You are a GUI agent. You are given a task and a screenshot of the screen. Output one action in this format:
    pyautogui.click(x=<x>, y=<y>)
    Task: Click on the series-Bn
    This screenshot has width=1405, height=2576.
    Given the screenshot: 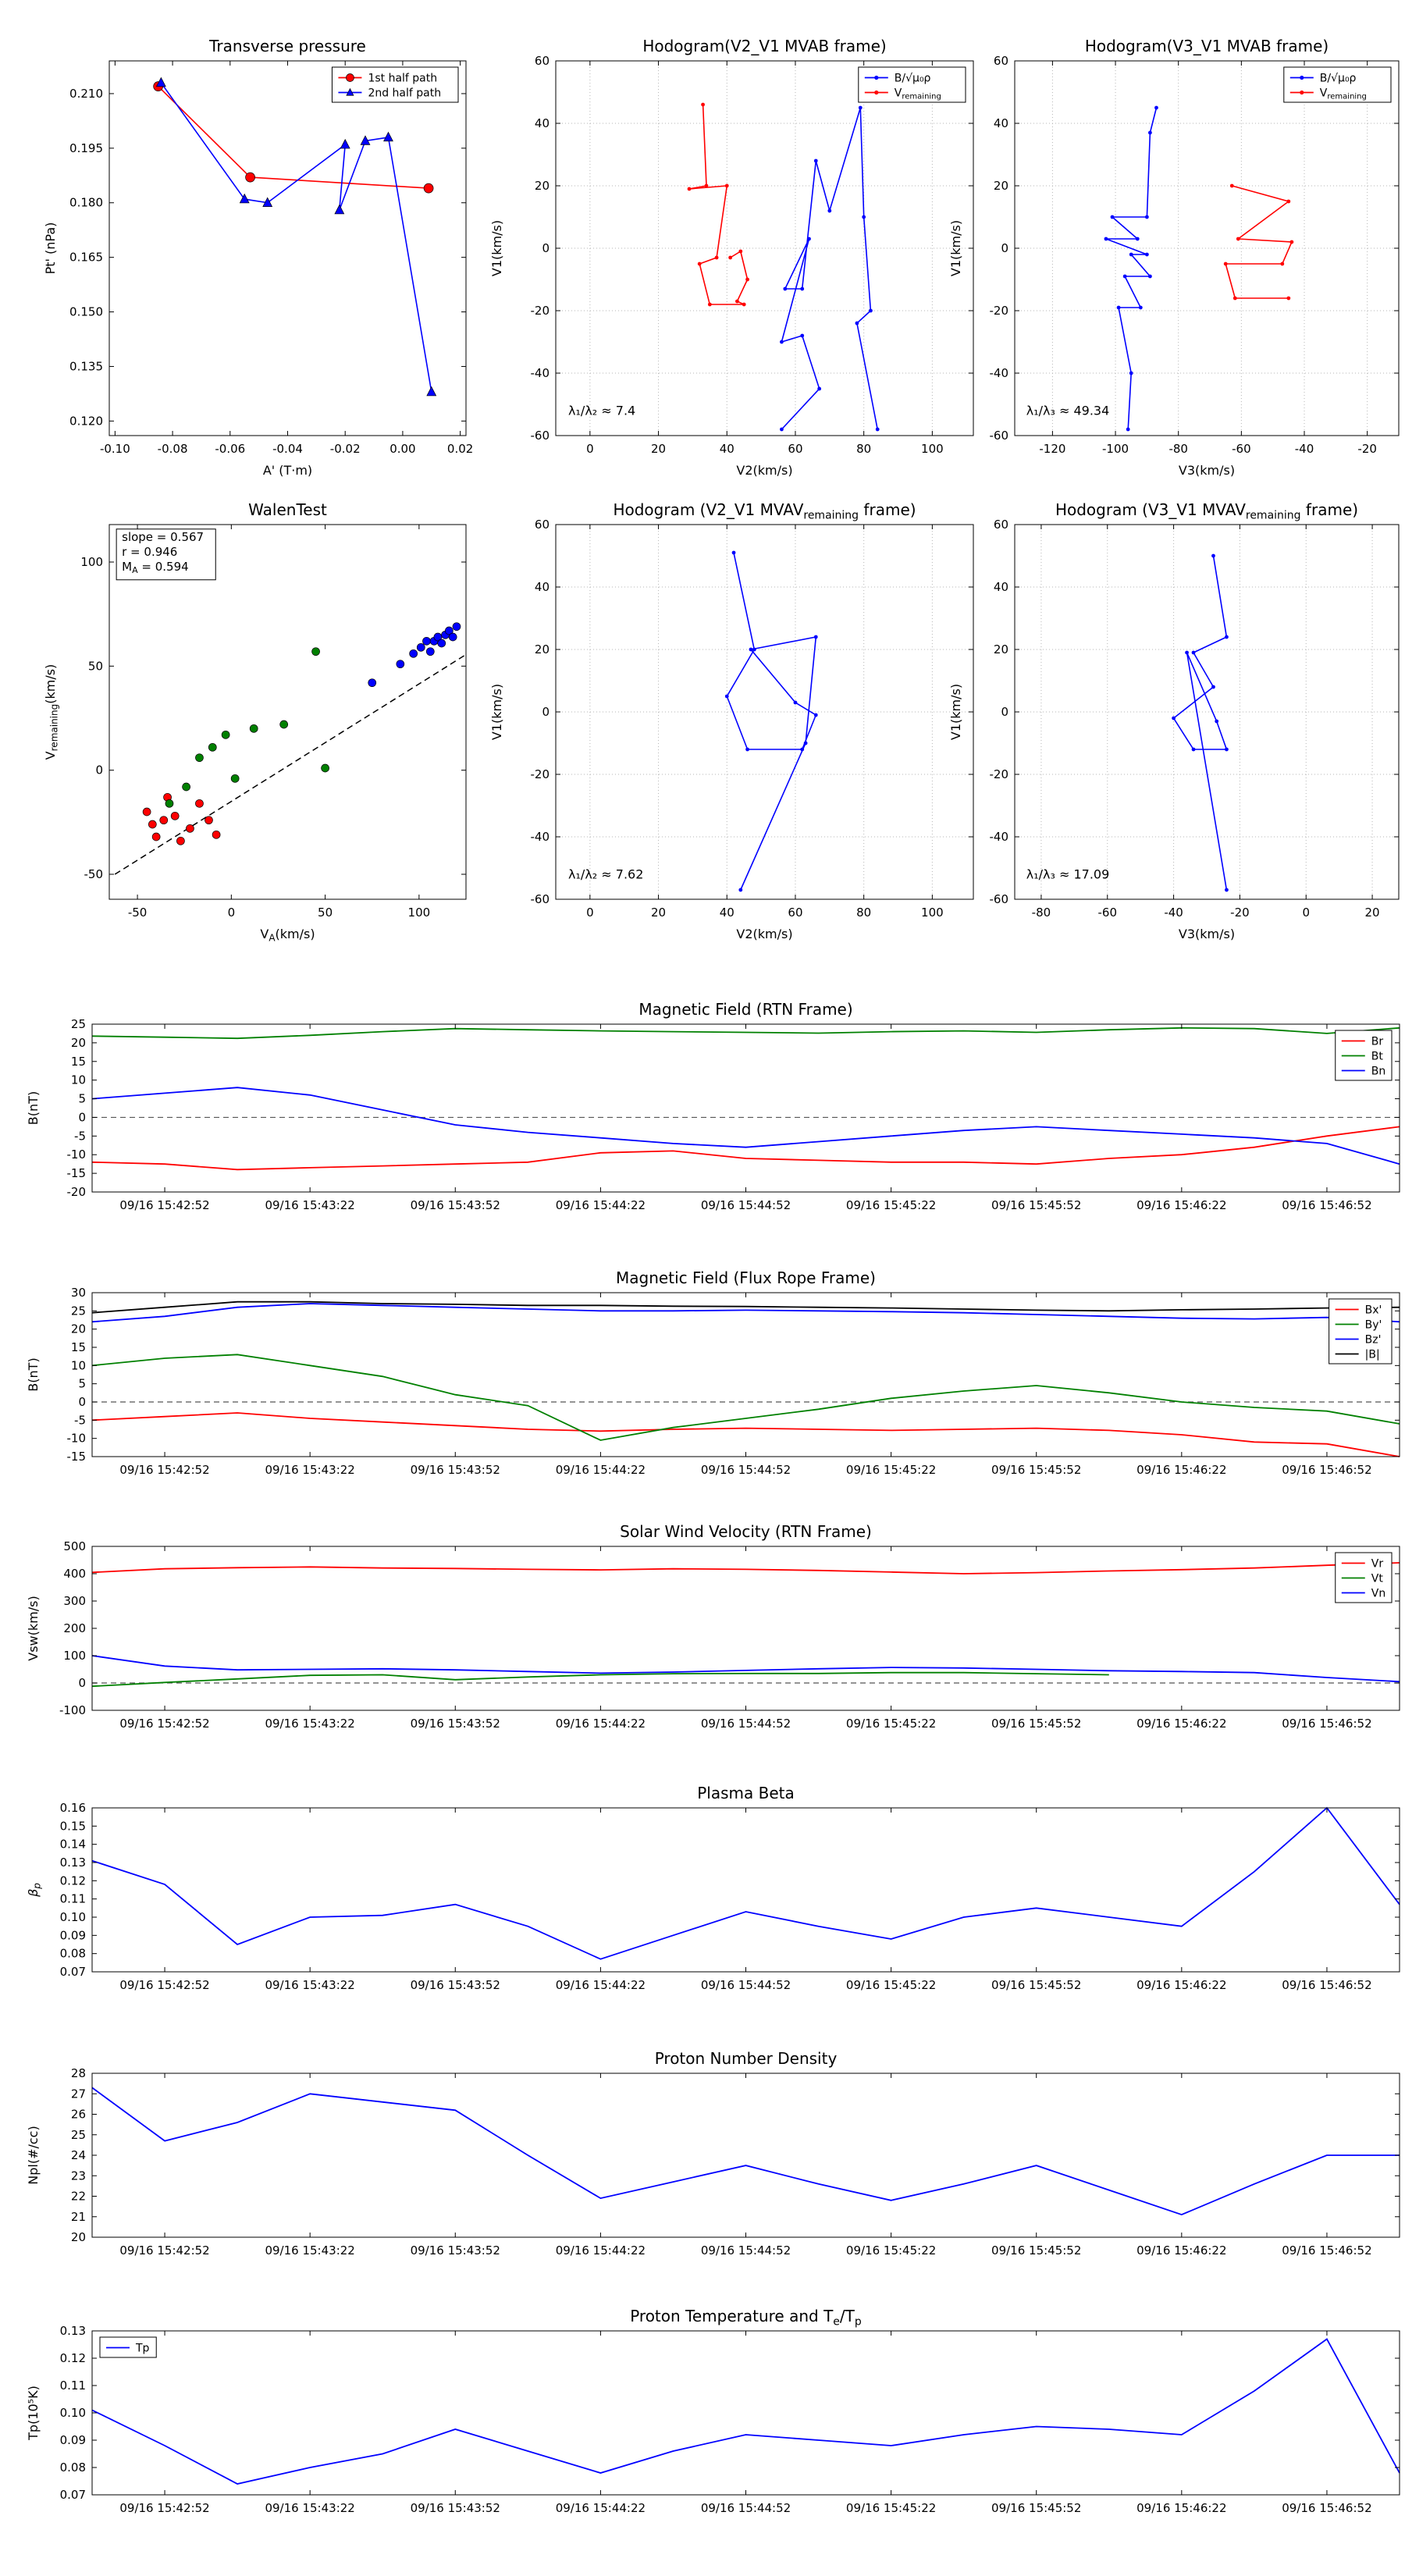 What is the action you would take?
    pyautogui.click(x=746, y=1126)
    